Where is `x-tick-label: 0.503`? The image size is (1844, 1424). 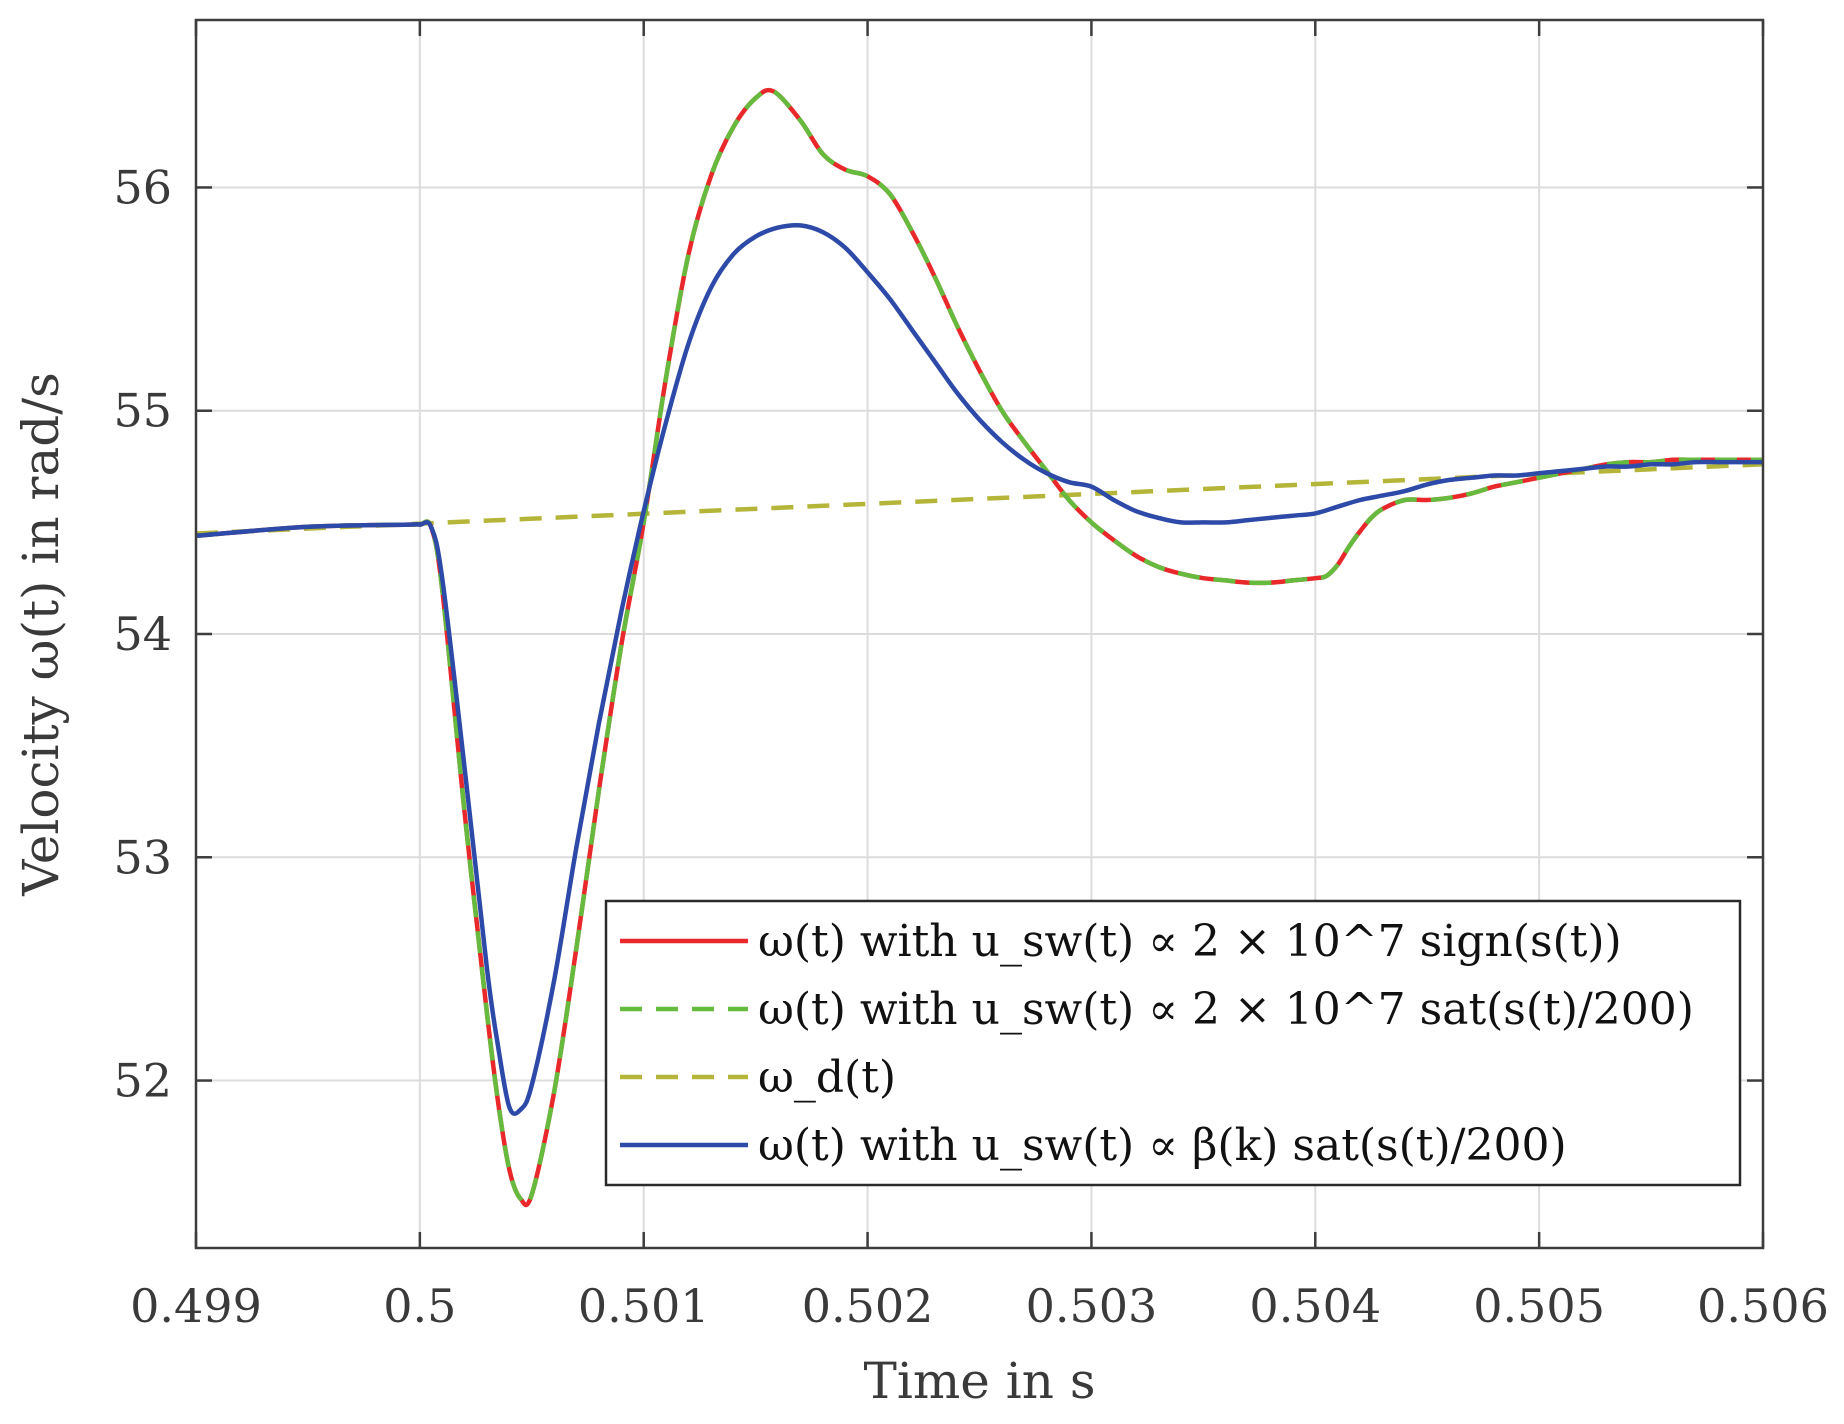 x-tick-label: 0.503 is located at coordinates (1092, 1306).